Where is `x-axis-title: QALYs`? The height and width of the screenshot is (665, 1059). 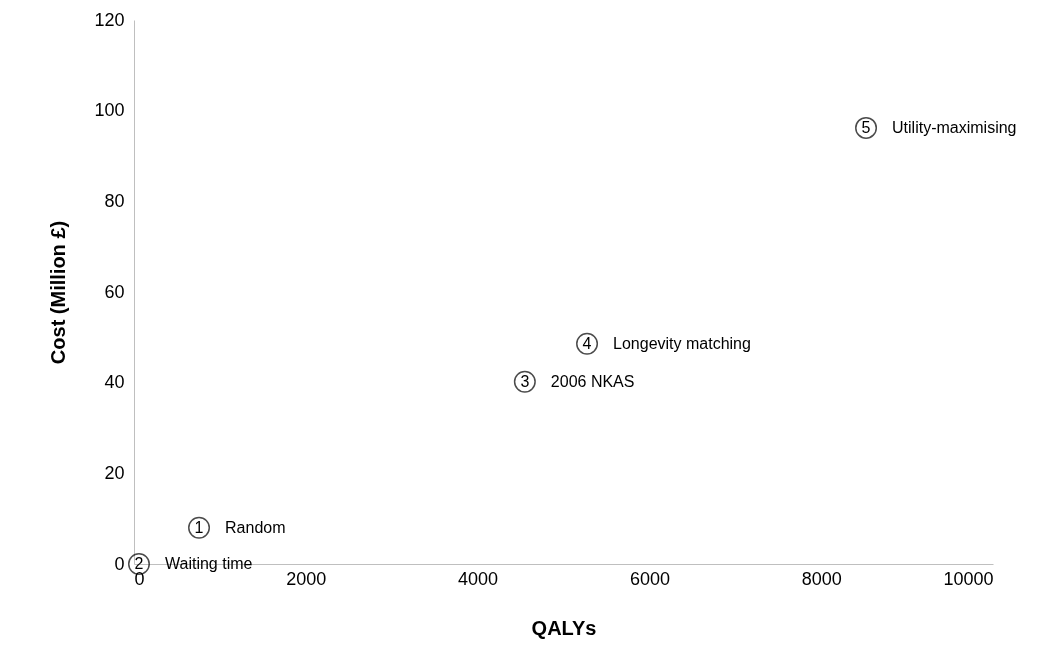 x-axis-title: QALYs is located at coordinates (564, 627).